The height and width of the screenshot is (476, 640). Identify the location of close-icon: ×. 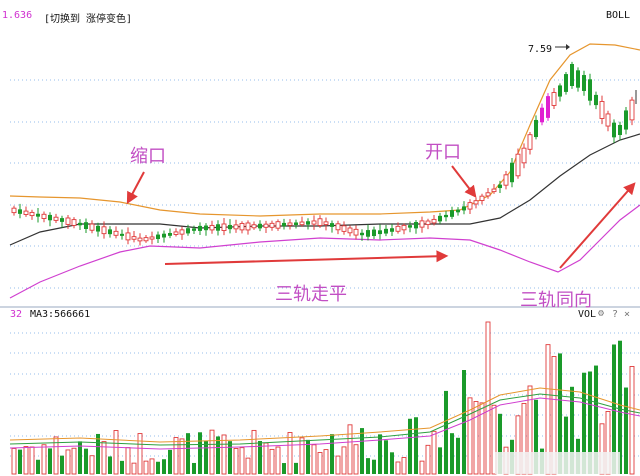
(627, 314).